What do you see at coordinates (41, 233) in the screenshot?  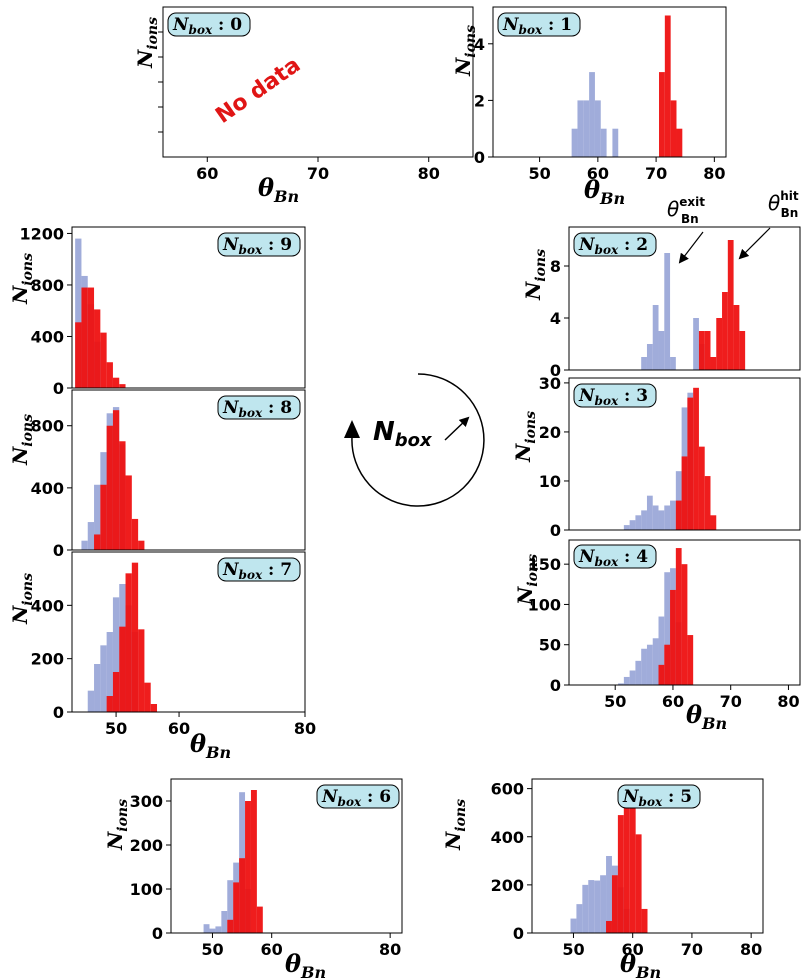 I see `y-tick-label: 1200` at bounding box center [41, 233].